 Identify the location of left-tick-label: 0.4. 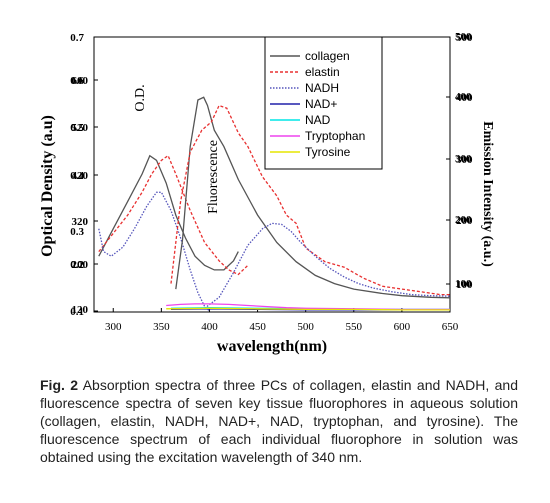
(77, 176).